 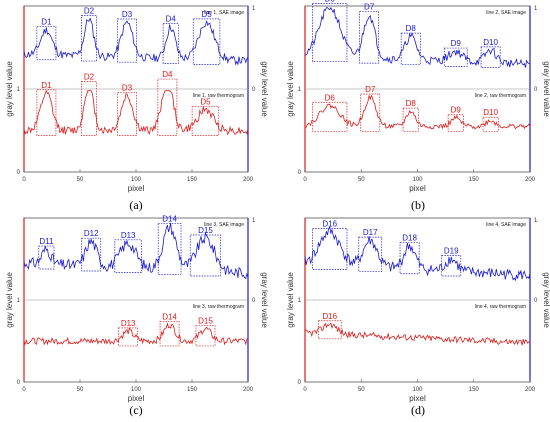 What do you see at coordinates (135, 410) in the screenshot?
I see `panel-caption: (c)` at bounding box center [135, 410].